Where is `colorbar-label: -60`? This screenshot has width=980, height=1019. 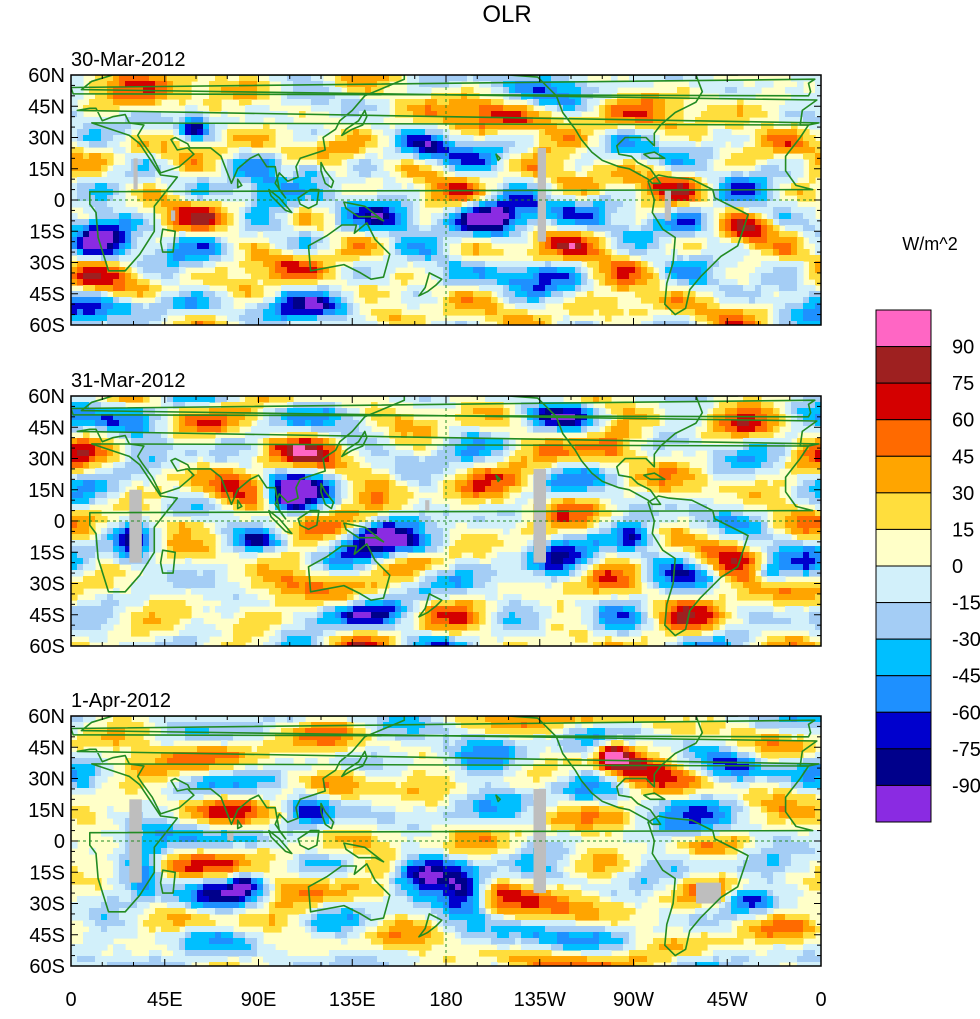
colorbar-label: -60 is located at coordinates (966, 713).